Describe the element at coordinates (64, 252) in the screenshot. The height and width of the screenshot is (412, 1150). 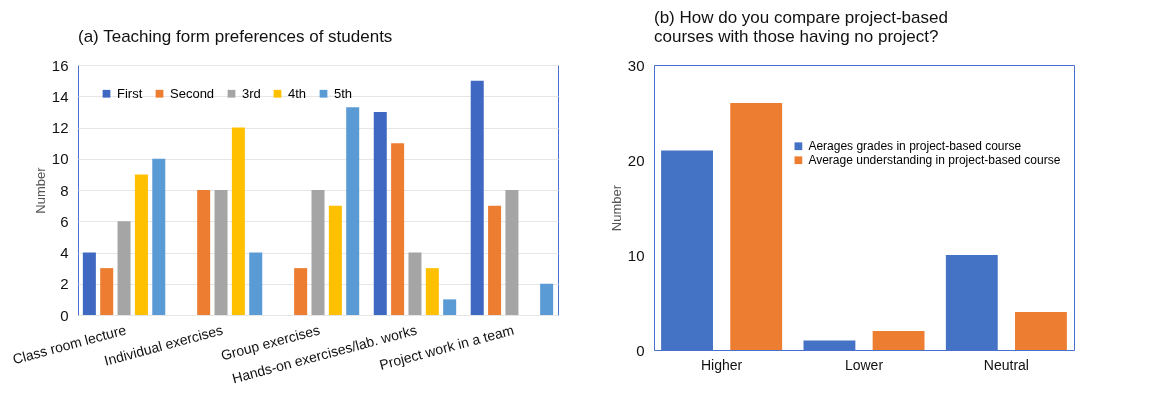
I see `y-tick-label: 4` at that location.